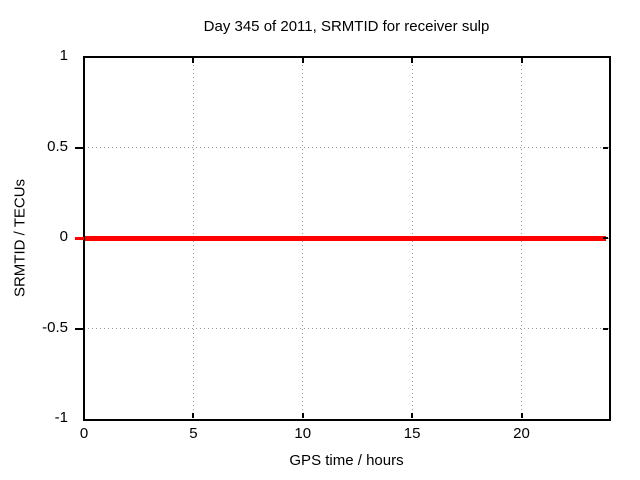 The width and height of the screenshot is (640, 480). Describe the element at coordinates (346, 460) in the screenshot. I see `x-axis-label: GPS time / hours` at that location.